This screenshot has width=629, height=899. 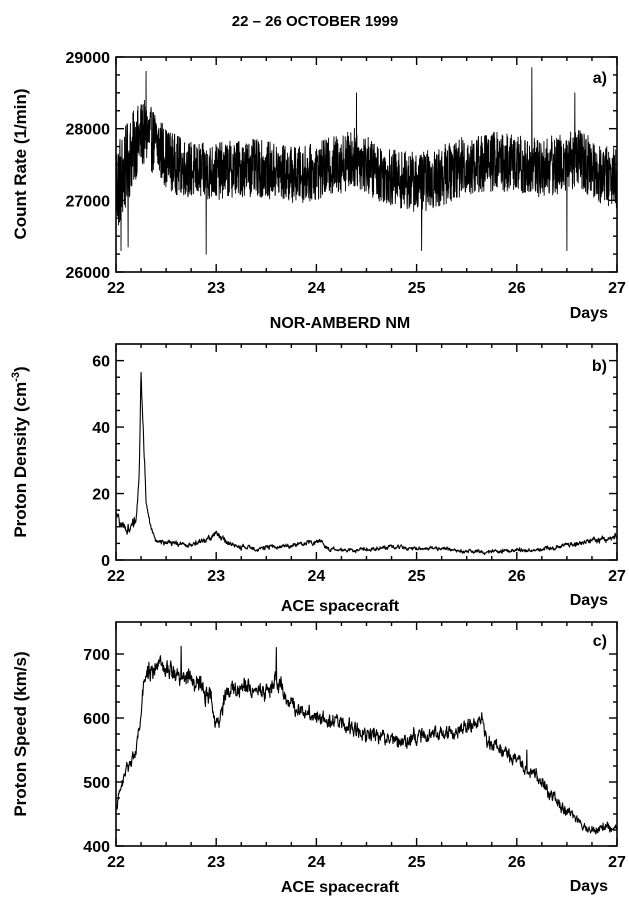 I want to click on panel-b-xtick-label-24: 24, so click(x=317, y=576).